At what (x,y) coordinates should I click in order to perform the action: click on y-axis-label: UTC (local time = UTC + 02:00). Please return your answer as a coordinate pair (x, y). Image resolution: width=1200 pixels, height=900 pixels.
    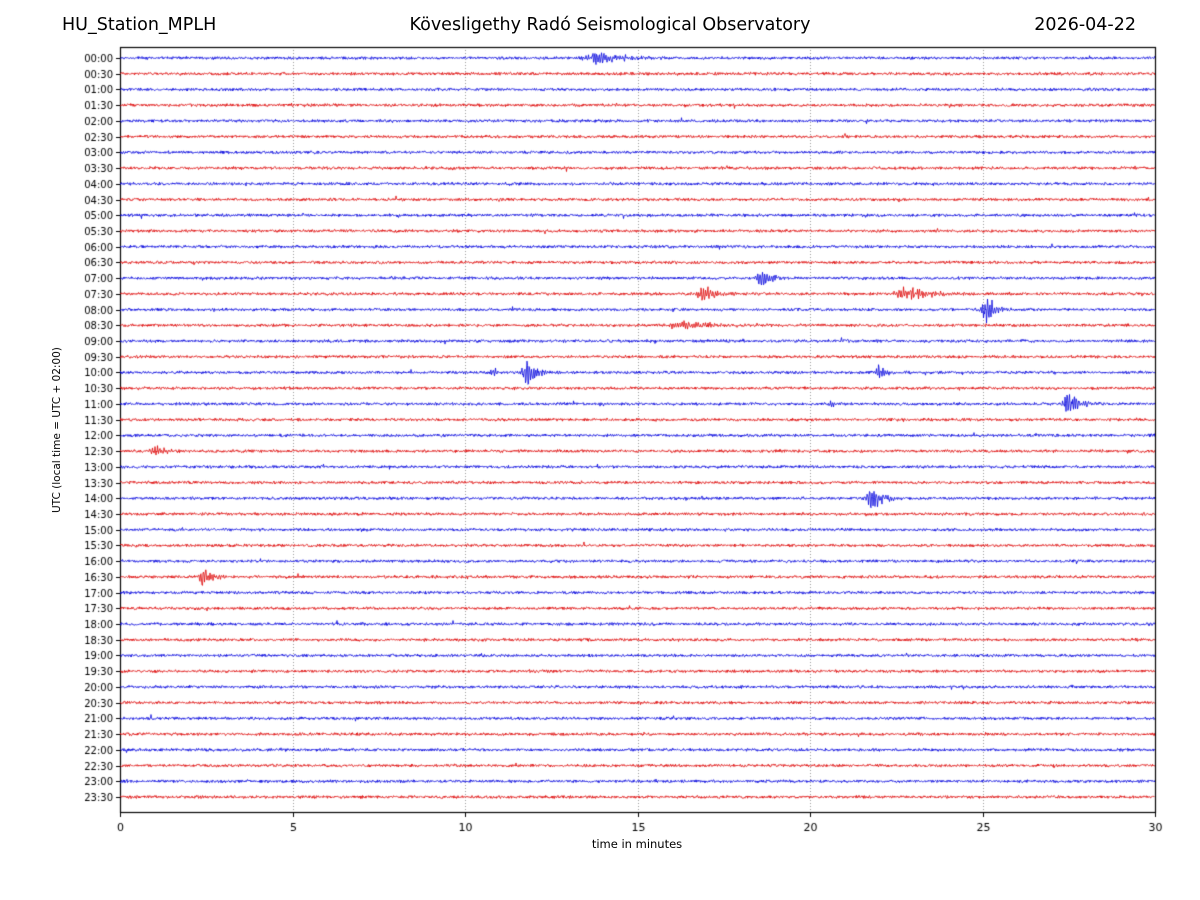
    Looking at the image, I should click on (57, 430).